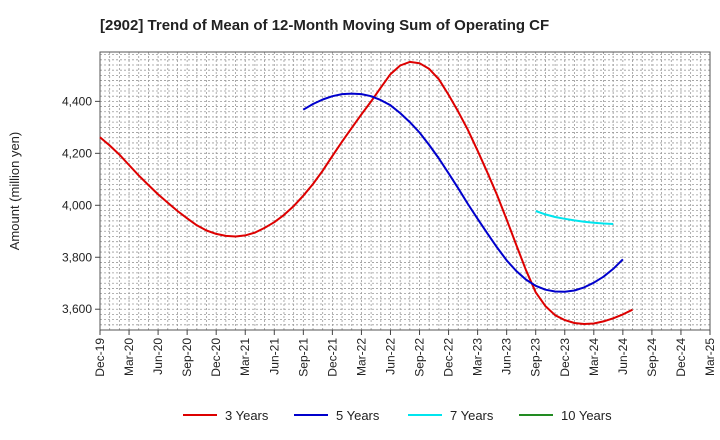  Describe the element at coordinates (397, 415) in the screenshot. I see `legend: 3 Years 5 Years 7 Years 10 Years` at that location.